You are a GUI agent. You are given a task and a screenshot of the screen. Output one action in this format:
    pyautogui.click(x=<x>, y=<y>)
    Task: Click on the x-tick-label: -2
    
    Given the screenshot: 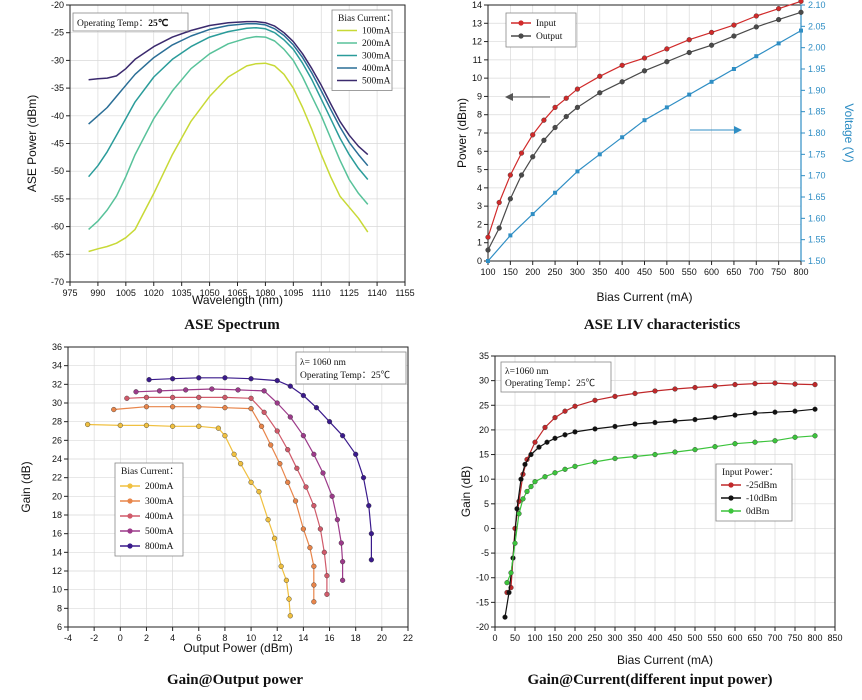 What is the action you would take?
    pyautogui.click(x=94, y=638)
    